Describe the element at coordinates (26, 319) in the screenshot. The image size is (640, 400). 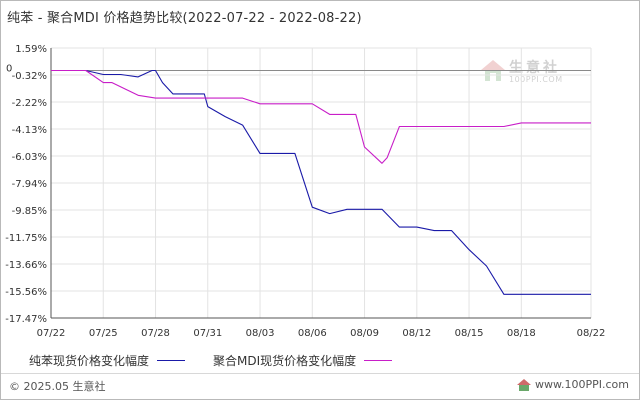
I see `y-tick-label-10: -17.47%` at that location.